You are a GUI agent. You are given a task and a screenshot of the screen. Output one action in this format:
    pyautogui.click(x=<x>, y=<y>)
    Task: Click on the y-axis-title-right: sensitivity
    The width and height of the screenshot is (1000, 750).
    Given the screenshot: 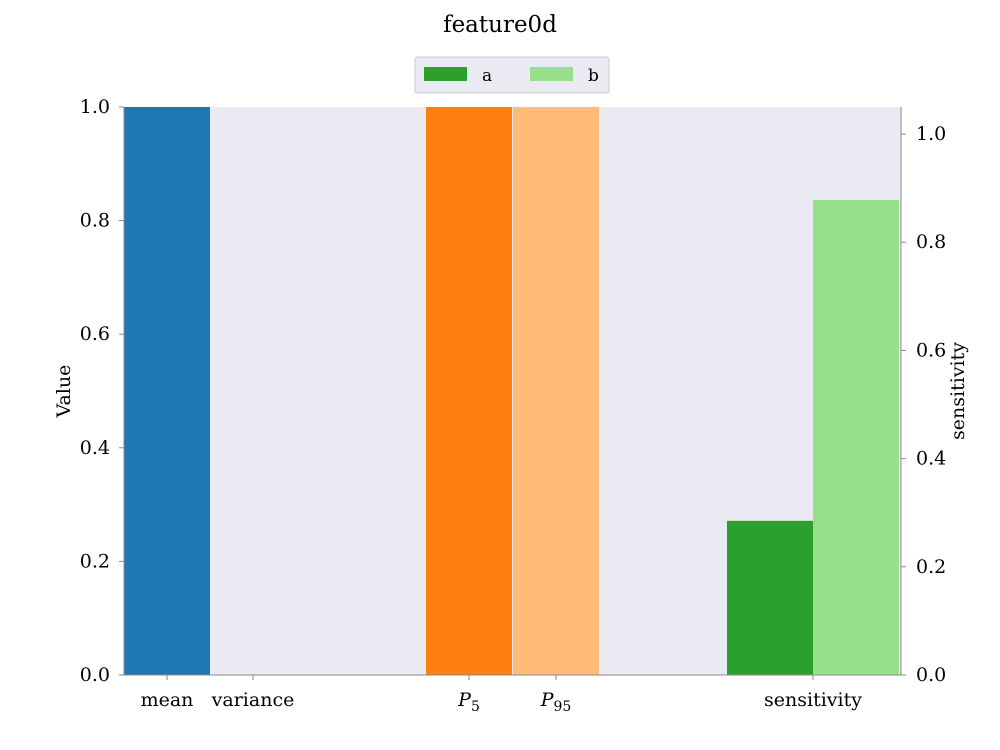 What is the action you would take?
    pyautogui.click(x=958, y=391)
    